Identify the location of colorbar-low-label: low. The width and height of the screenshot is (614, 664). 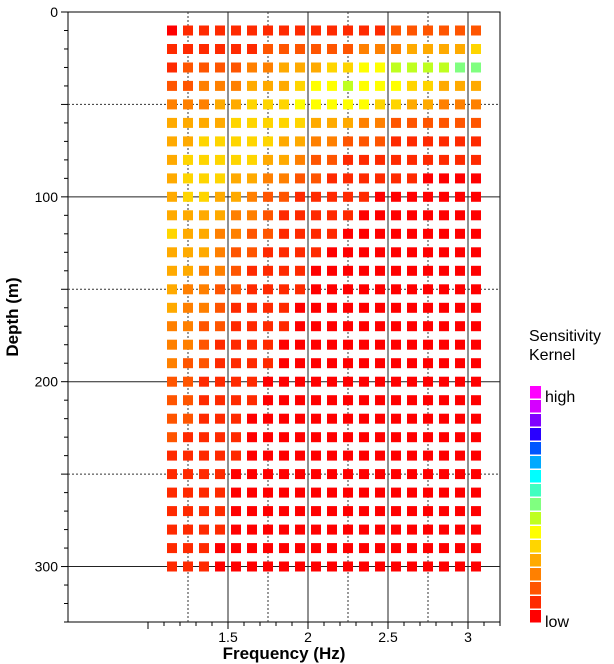
(557, 622).